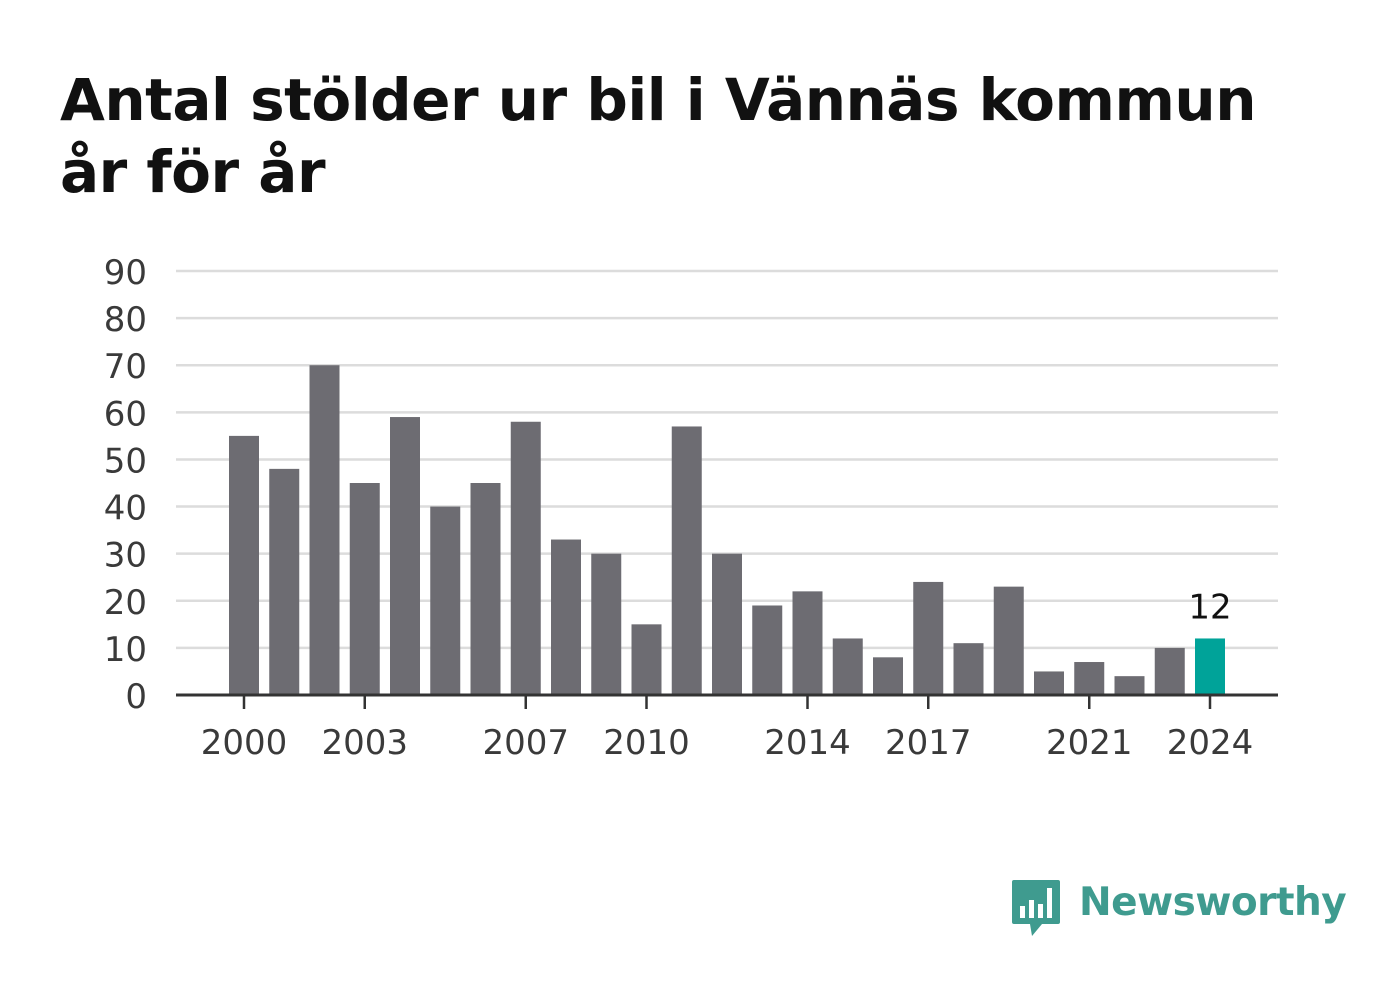 Image resolution: width=1382 pixels, height=999 pixels. I want to click on y-tick-label: 10, so click(125, 650).